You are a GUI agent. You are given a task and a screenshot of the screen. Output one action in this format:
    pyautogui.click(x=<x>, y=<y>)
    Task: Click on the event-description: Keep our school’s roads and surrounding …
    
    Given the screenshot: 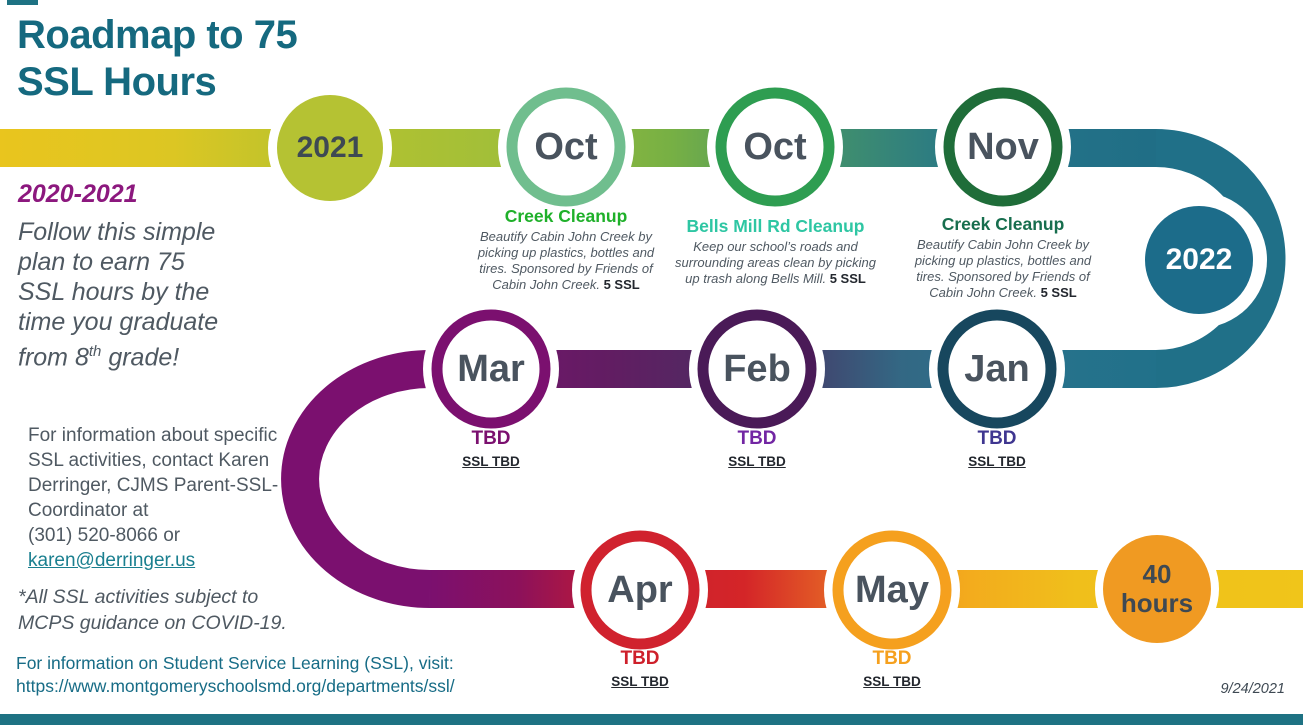 What is the action you would take?
    pyautogui.click(x=775, y=263)
    